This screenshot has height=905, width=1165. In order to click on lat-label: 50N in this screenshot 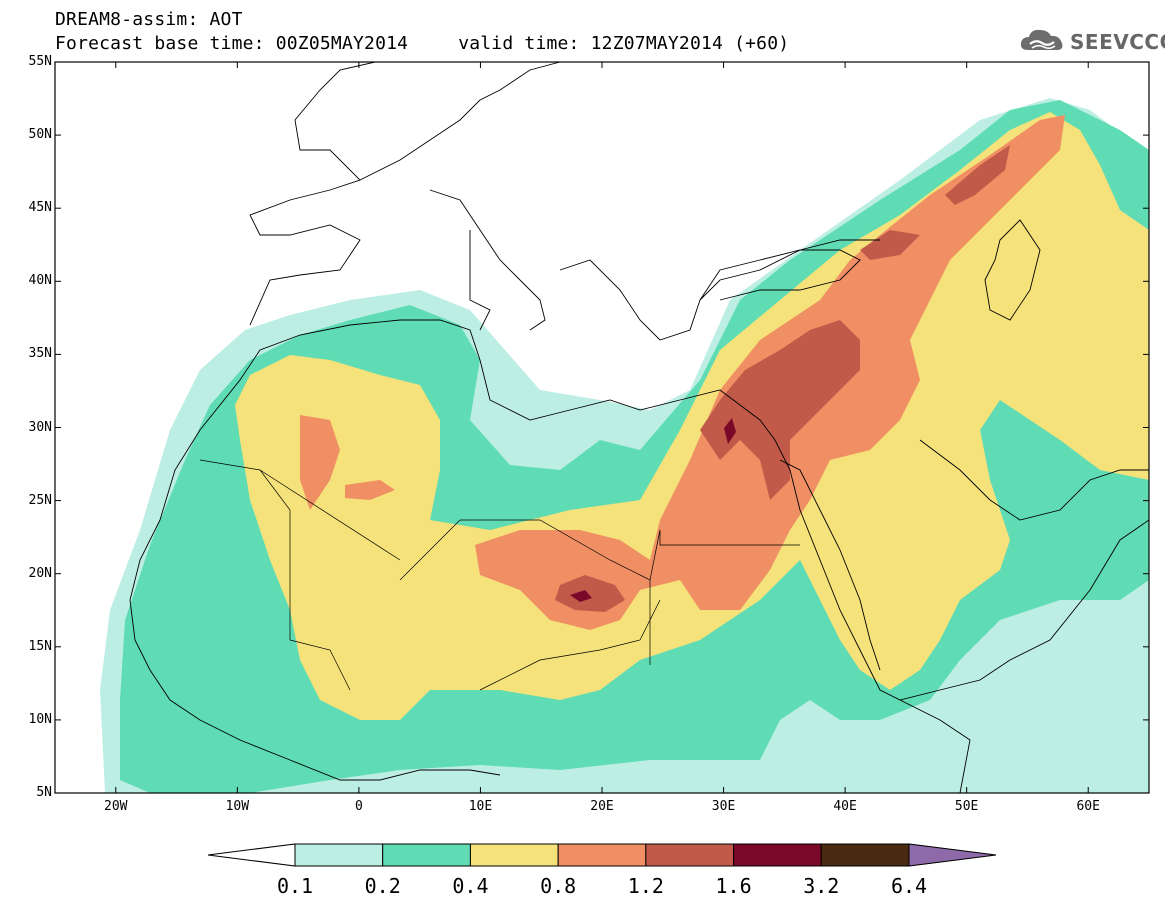, I will do `click(40, 135)`.